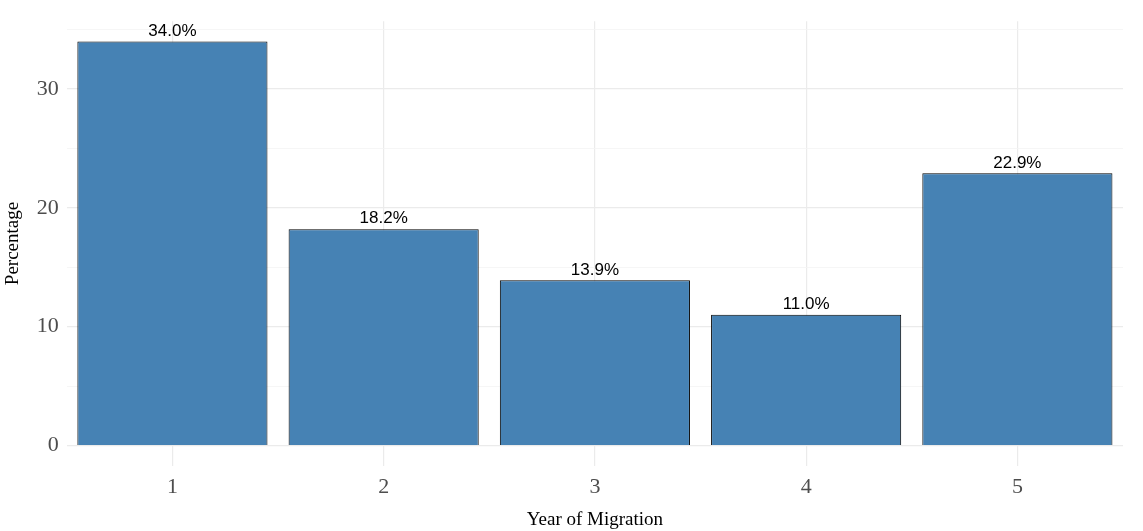 The width and height of the screenshot is (1143, 531). What do you see at coordinates (594, 269) in the screenshot?
I see `data-label: 13.9%` at bounding box center [594, 269].